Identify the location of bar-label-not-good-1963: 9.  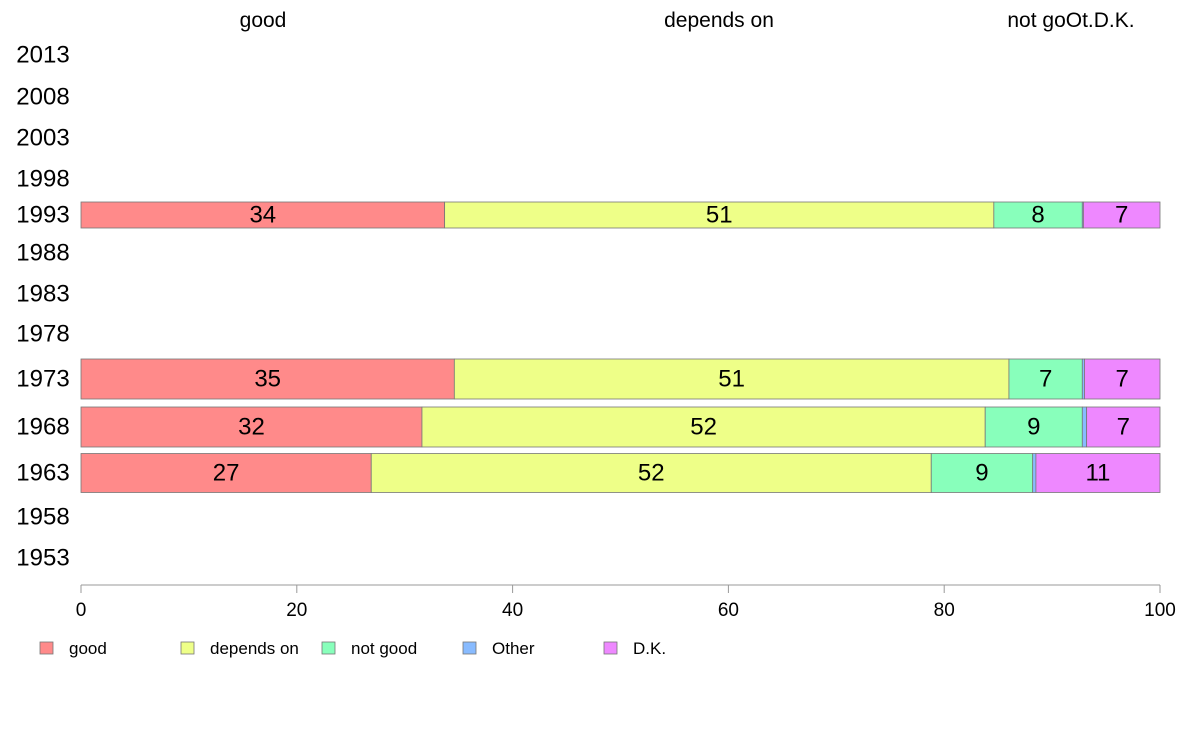
(981, 473).